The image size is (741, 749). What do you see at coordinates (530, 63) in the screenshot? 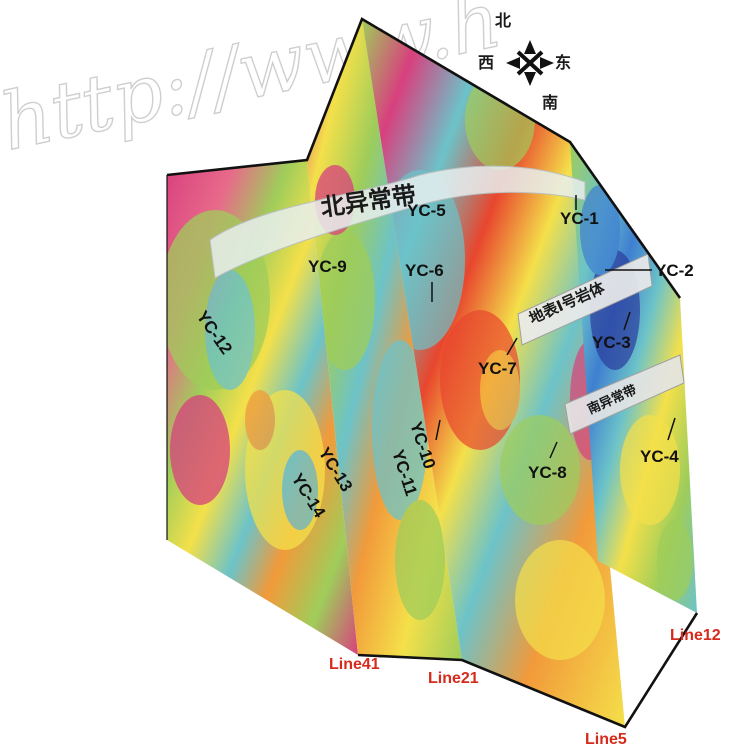
I see `compass-arrows-icon` at bounding box center [530, 63].